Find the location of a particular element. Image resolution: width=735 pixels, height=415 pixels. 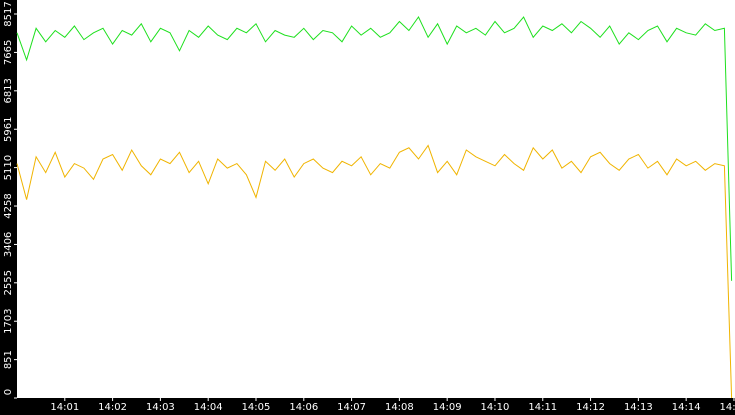

x-tick-label: 14:12 is located at coordinates (590, 407).